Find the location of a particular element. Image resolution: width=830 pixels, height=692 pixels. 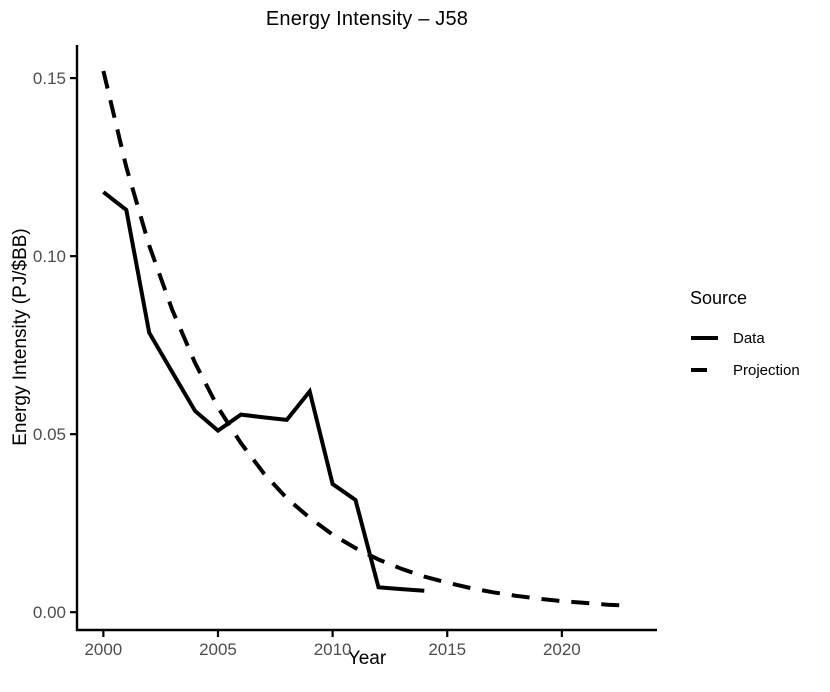

y-tick-label: 0.15 is located at coordinates (49, 78).